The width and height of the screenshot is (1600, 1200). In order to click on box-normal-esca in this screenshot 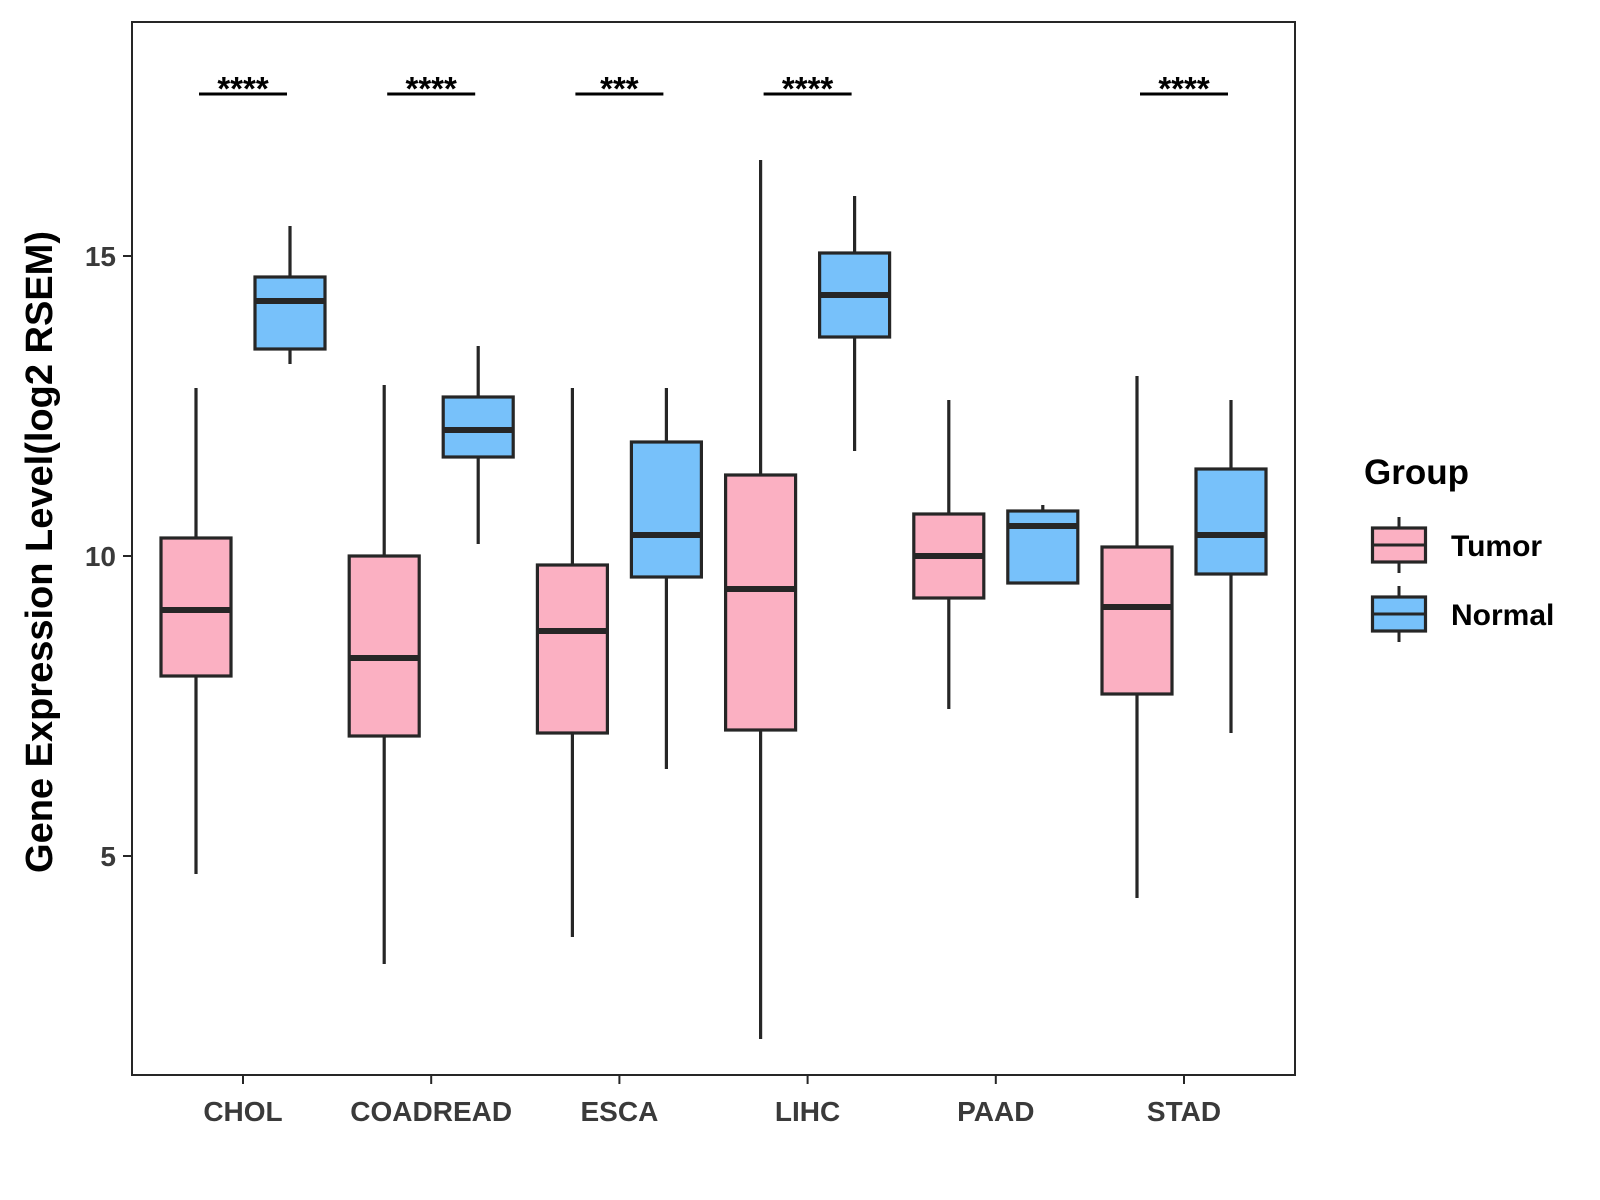, I will do `click(666, 578)`.